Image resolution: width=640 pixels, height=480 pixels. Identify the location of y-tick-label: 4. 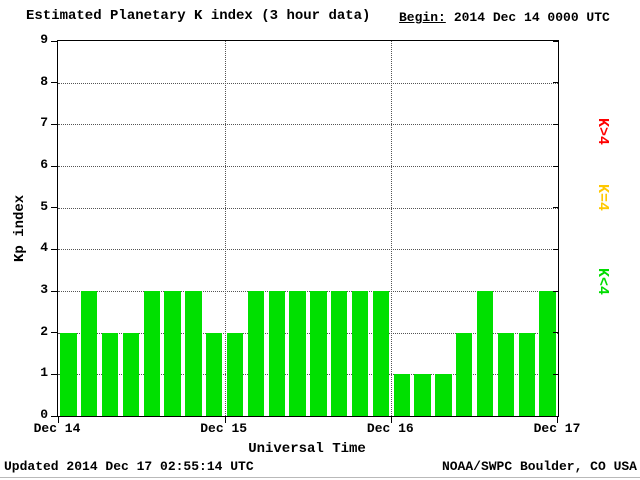
(44, 248).